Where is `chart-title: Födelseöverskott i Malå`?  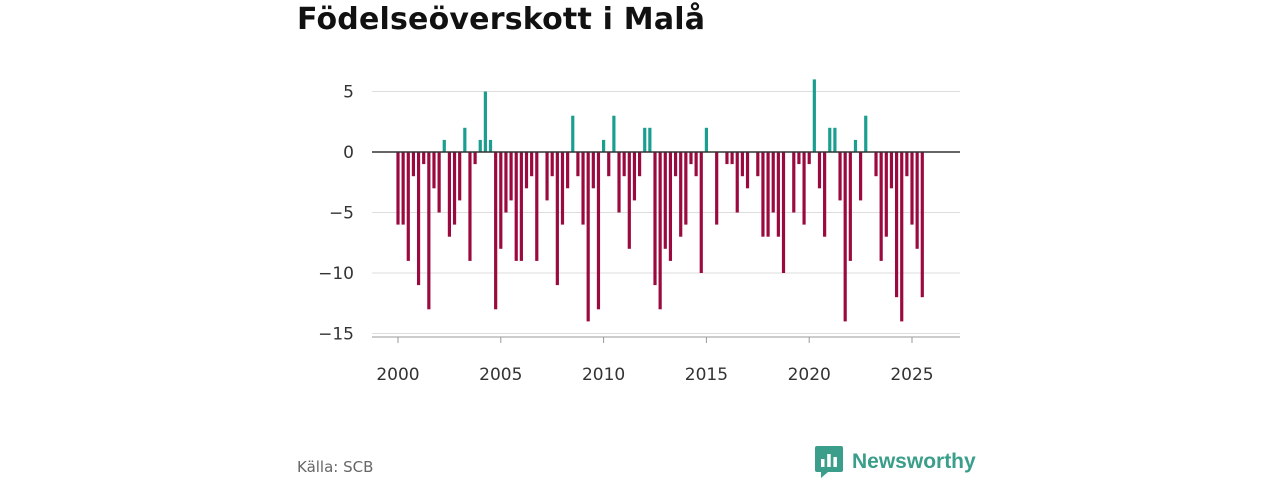
chart-title: Födelseöverskott i Malå is located at coordinates (501, 19).